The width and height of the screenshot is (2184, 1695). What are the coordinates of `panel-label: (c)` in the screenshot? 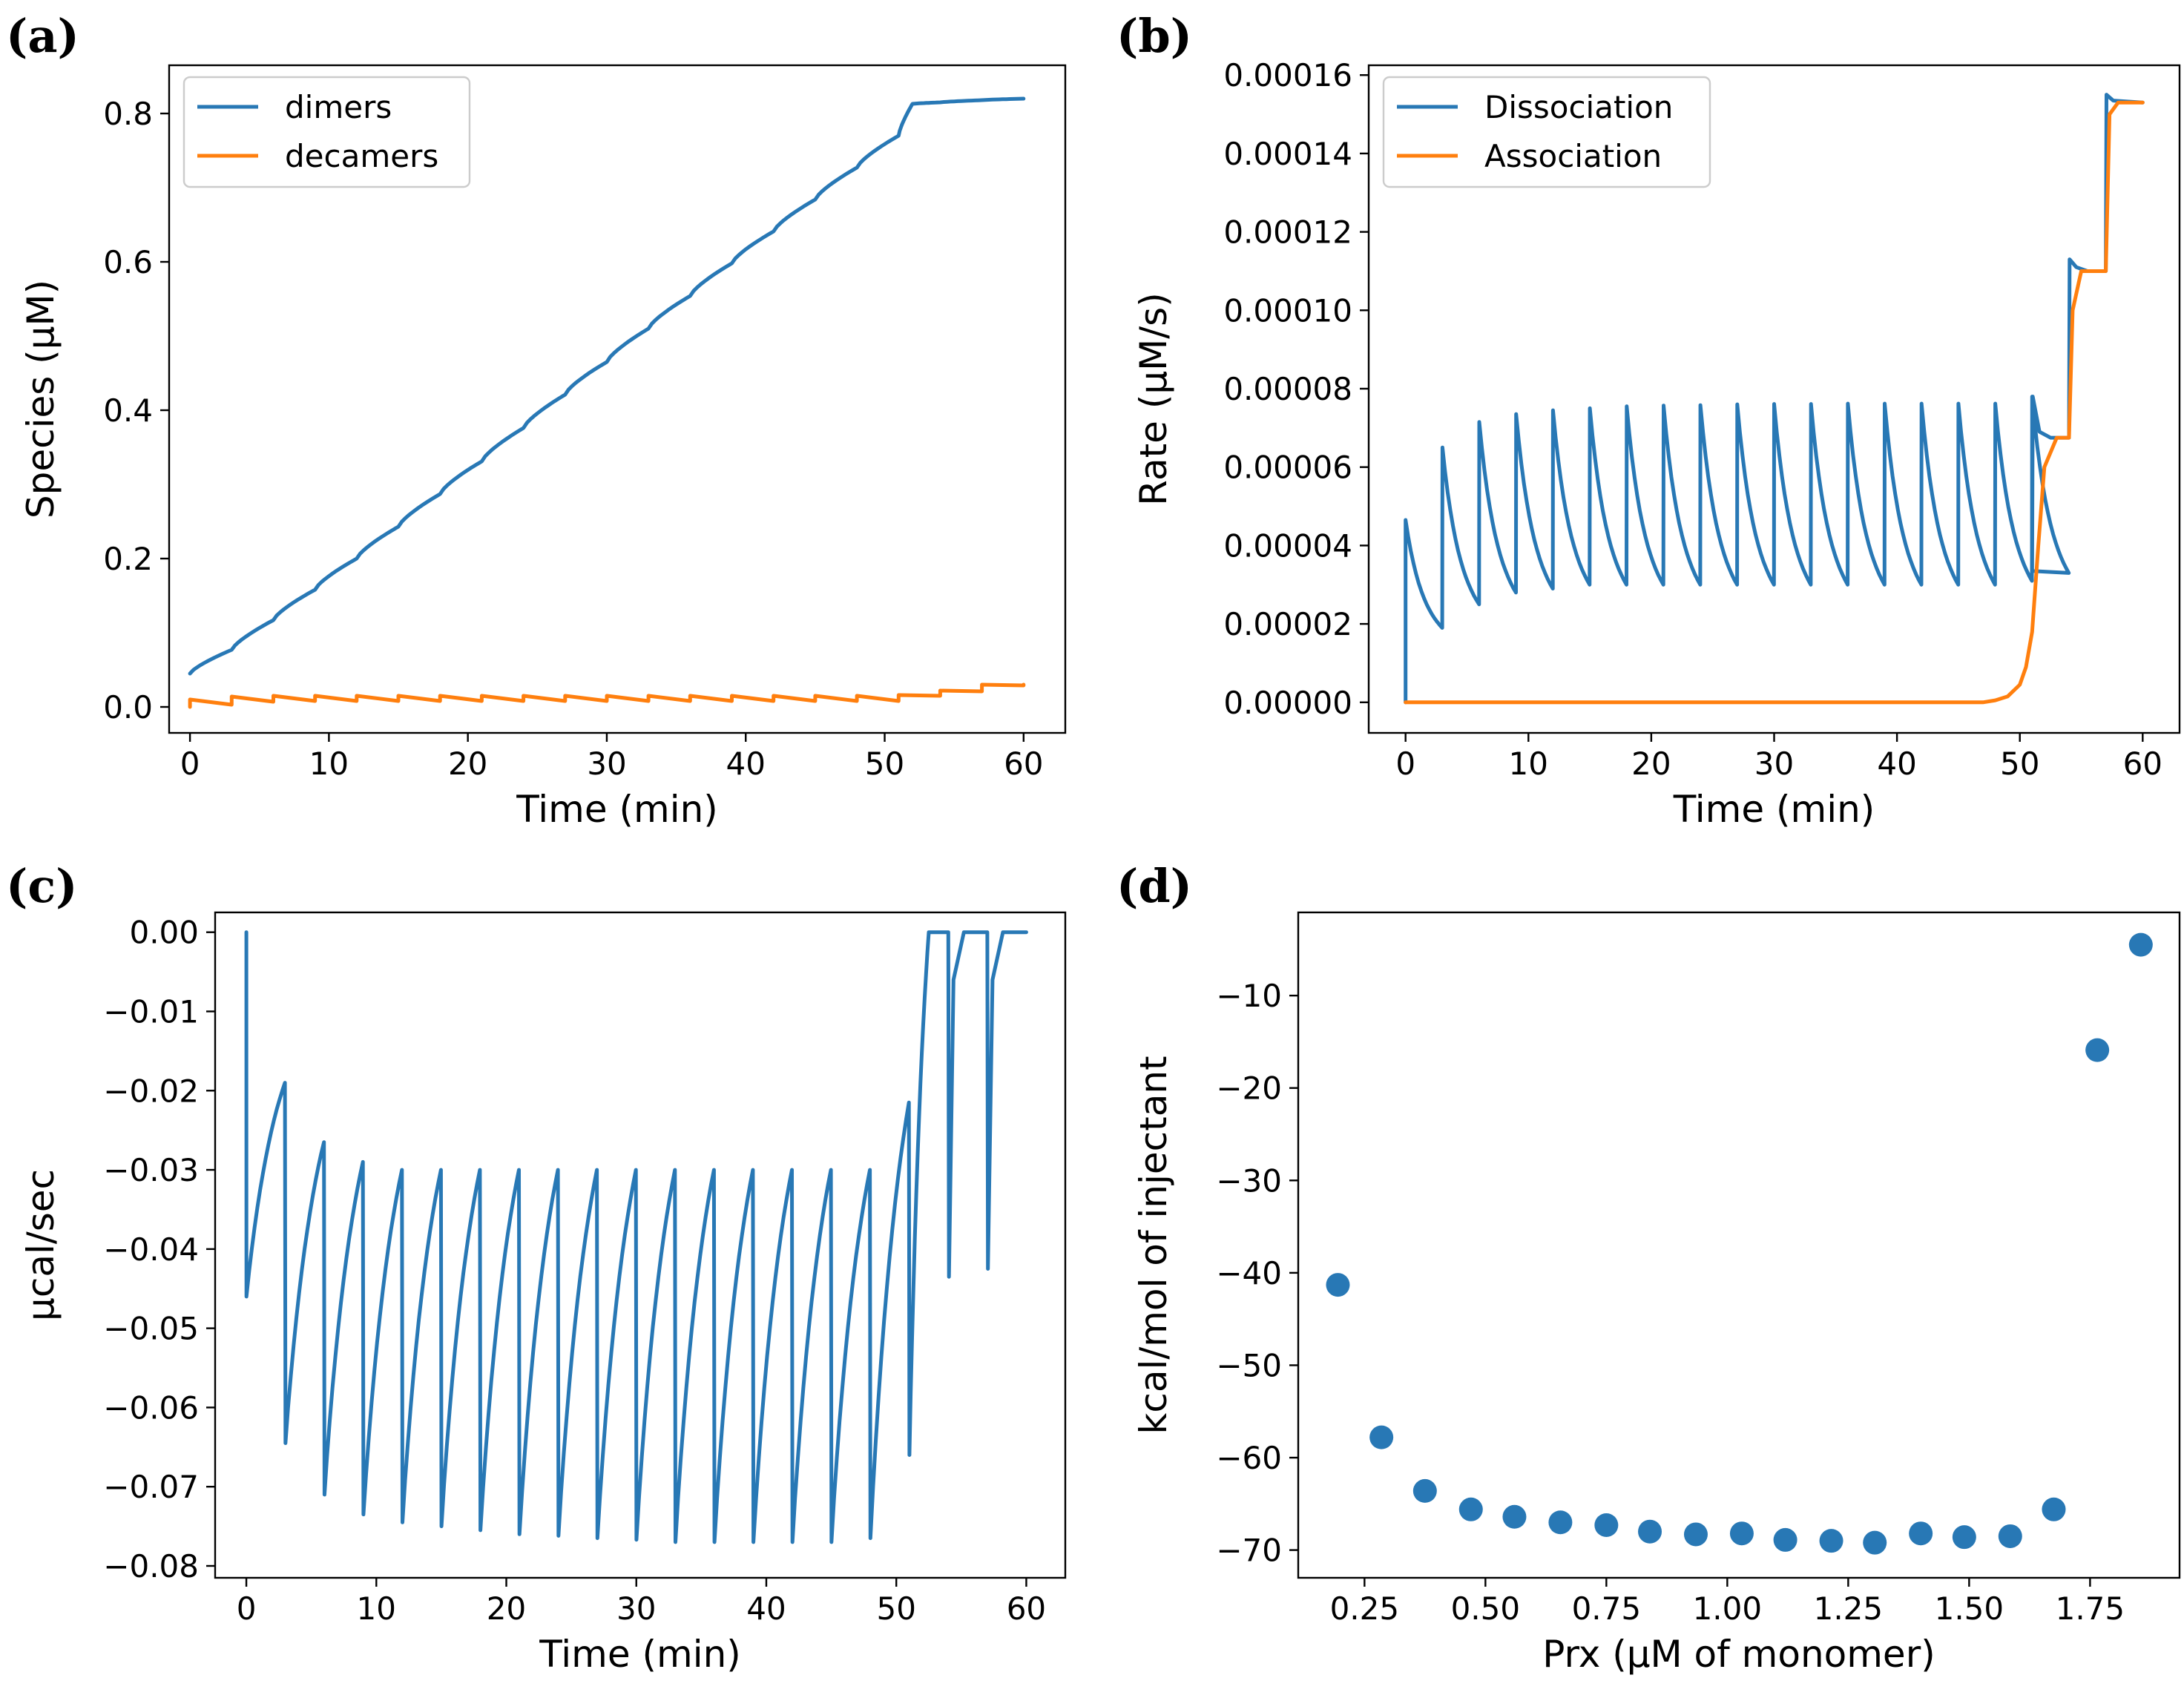 It's located at (42, 886).